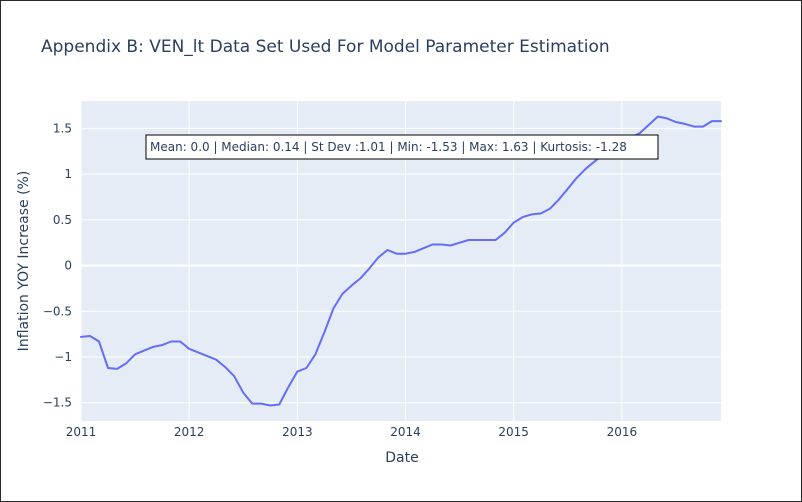 This screenshot has width=802, height=502. What do you see at coordinates (513, 432) in the screenshot?
I see `x-tick-label: 2015` at bounding box center [513, 432].